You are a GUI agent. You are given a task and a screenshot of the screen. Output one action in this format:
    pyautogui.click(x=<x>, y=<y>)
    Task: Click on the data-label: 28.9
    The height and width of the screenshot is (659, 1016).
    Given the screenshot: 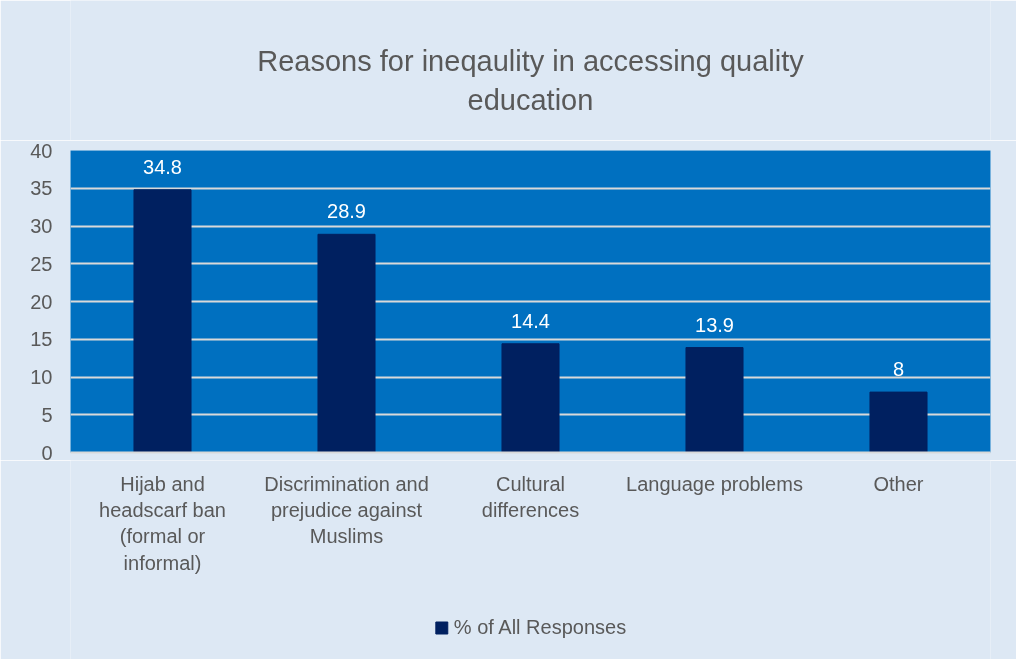 What is the action you would take?
    pyautogui.click(x=346, y=211)
    